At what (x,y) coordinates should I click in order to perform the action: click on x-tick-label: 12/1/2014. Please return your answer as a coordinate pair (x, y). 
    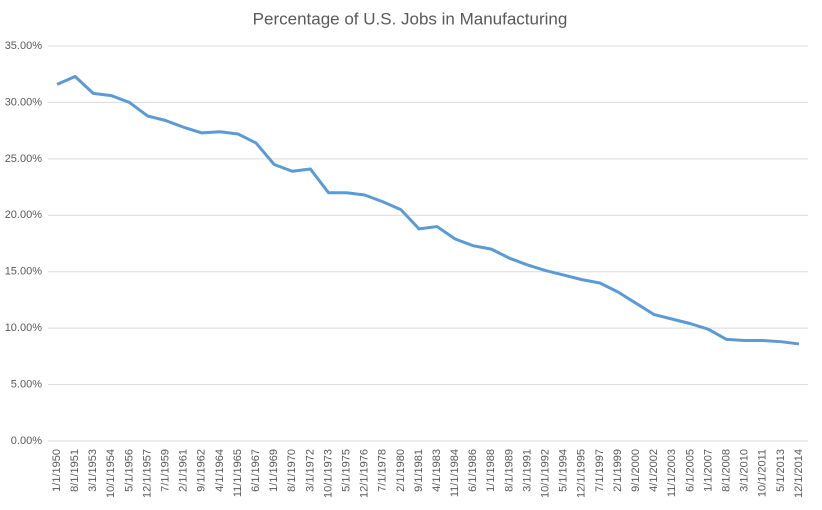
    Looking at the image, I should click on (799, 473).